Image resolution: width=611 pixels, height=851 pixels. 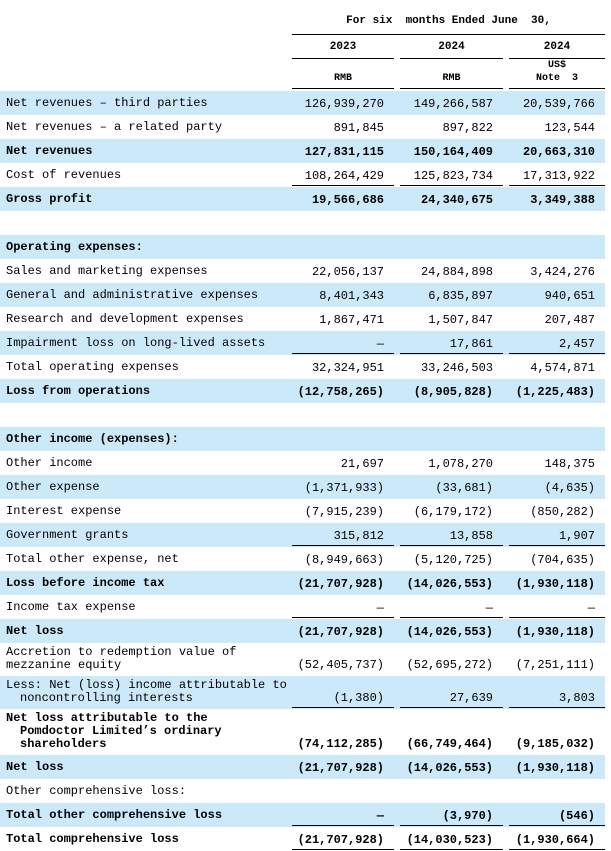 I want to click on row-label: shareholders, so click(x=63, y=744).